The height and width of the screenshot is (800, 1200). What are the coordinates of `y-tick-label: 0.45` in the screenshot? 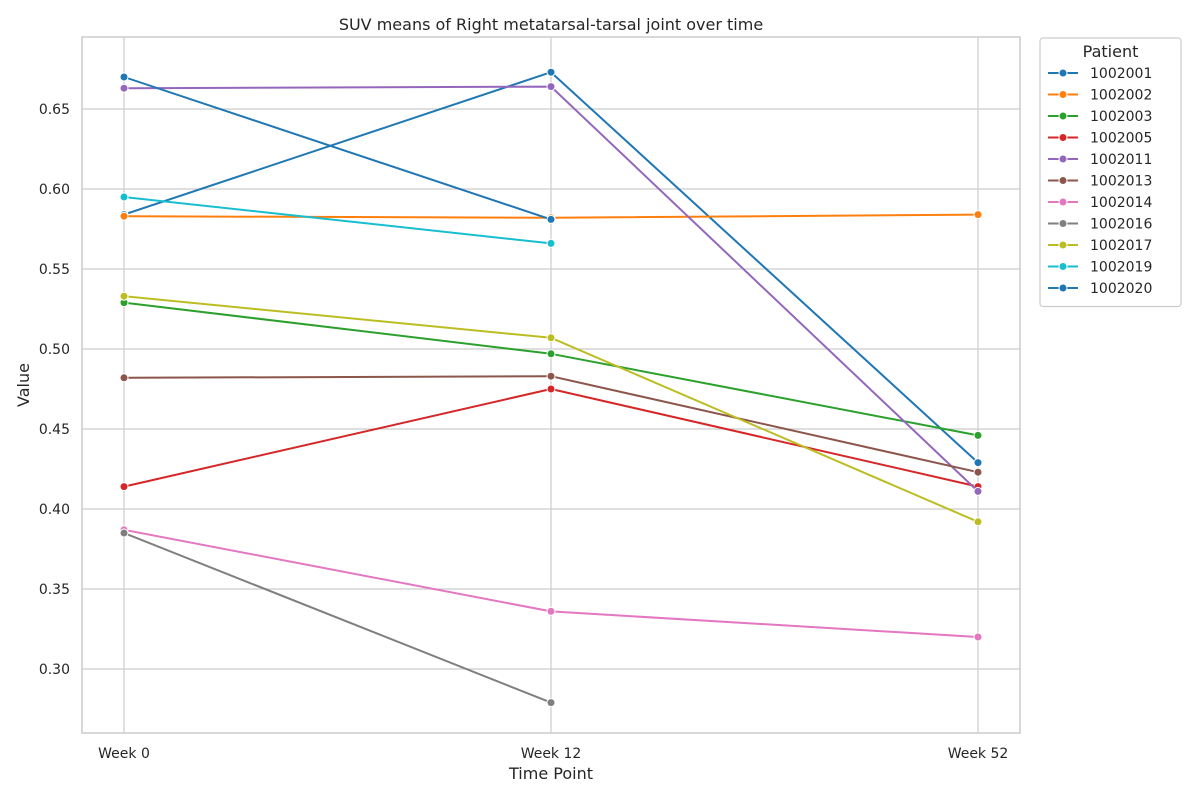 It's located at (54, 430).